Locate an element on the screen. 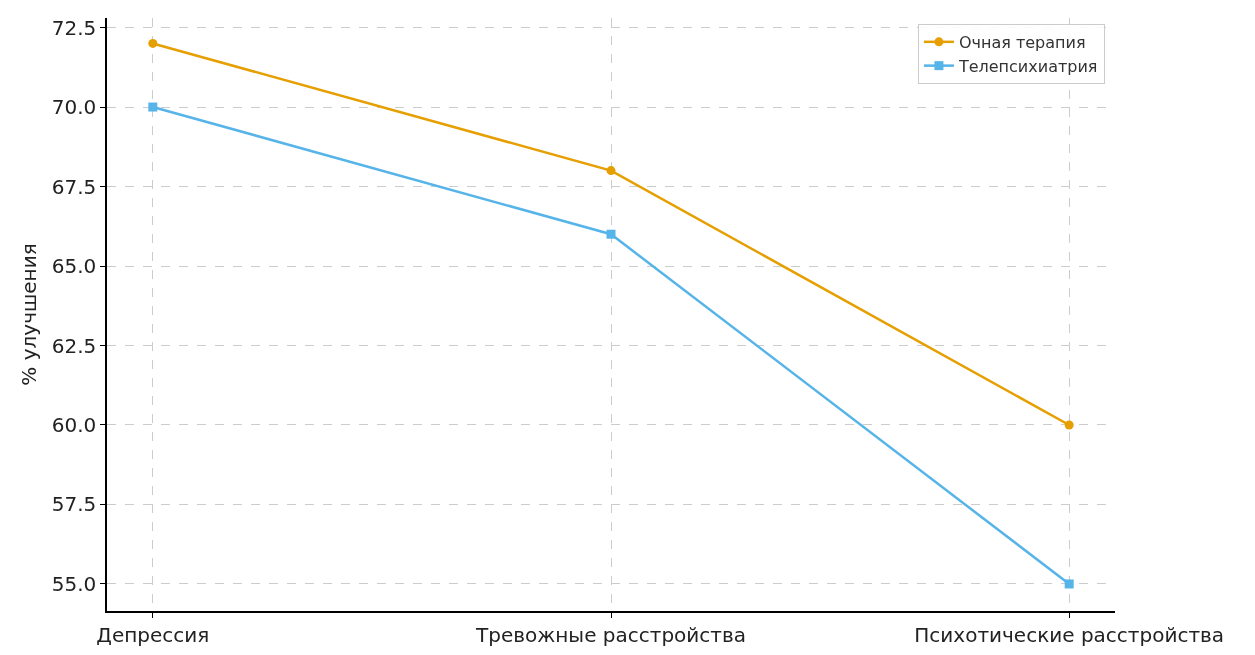 This screenshot has width=1255, height=655. y-tick-label: 62.5 is located at coordinates (74, 345).